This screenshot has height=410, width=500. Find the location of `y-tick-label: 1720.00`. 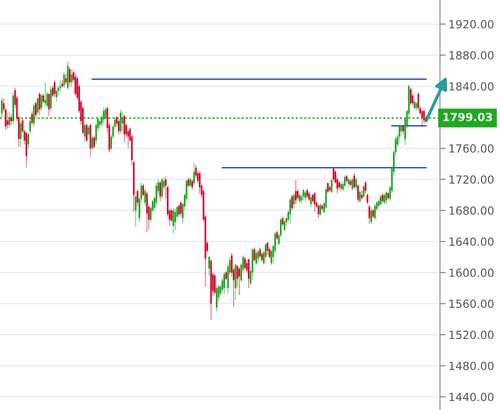

y-tick-label: 1720.00 is located at coordinates (472, 179).